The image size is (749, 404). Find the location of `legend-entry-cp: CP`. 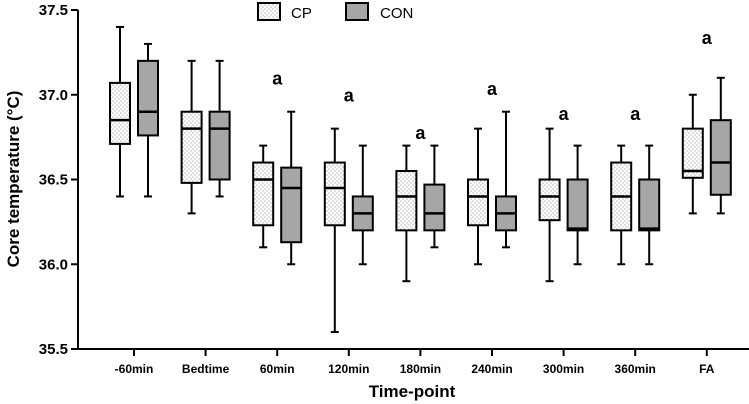

legend-entry-cp: CP is located at coordinates (284, 12).